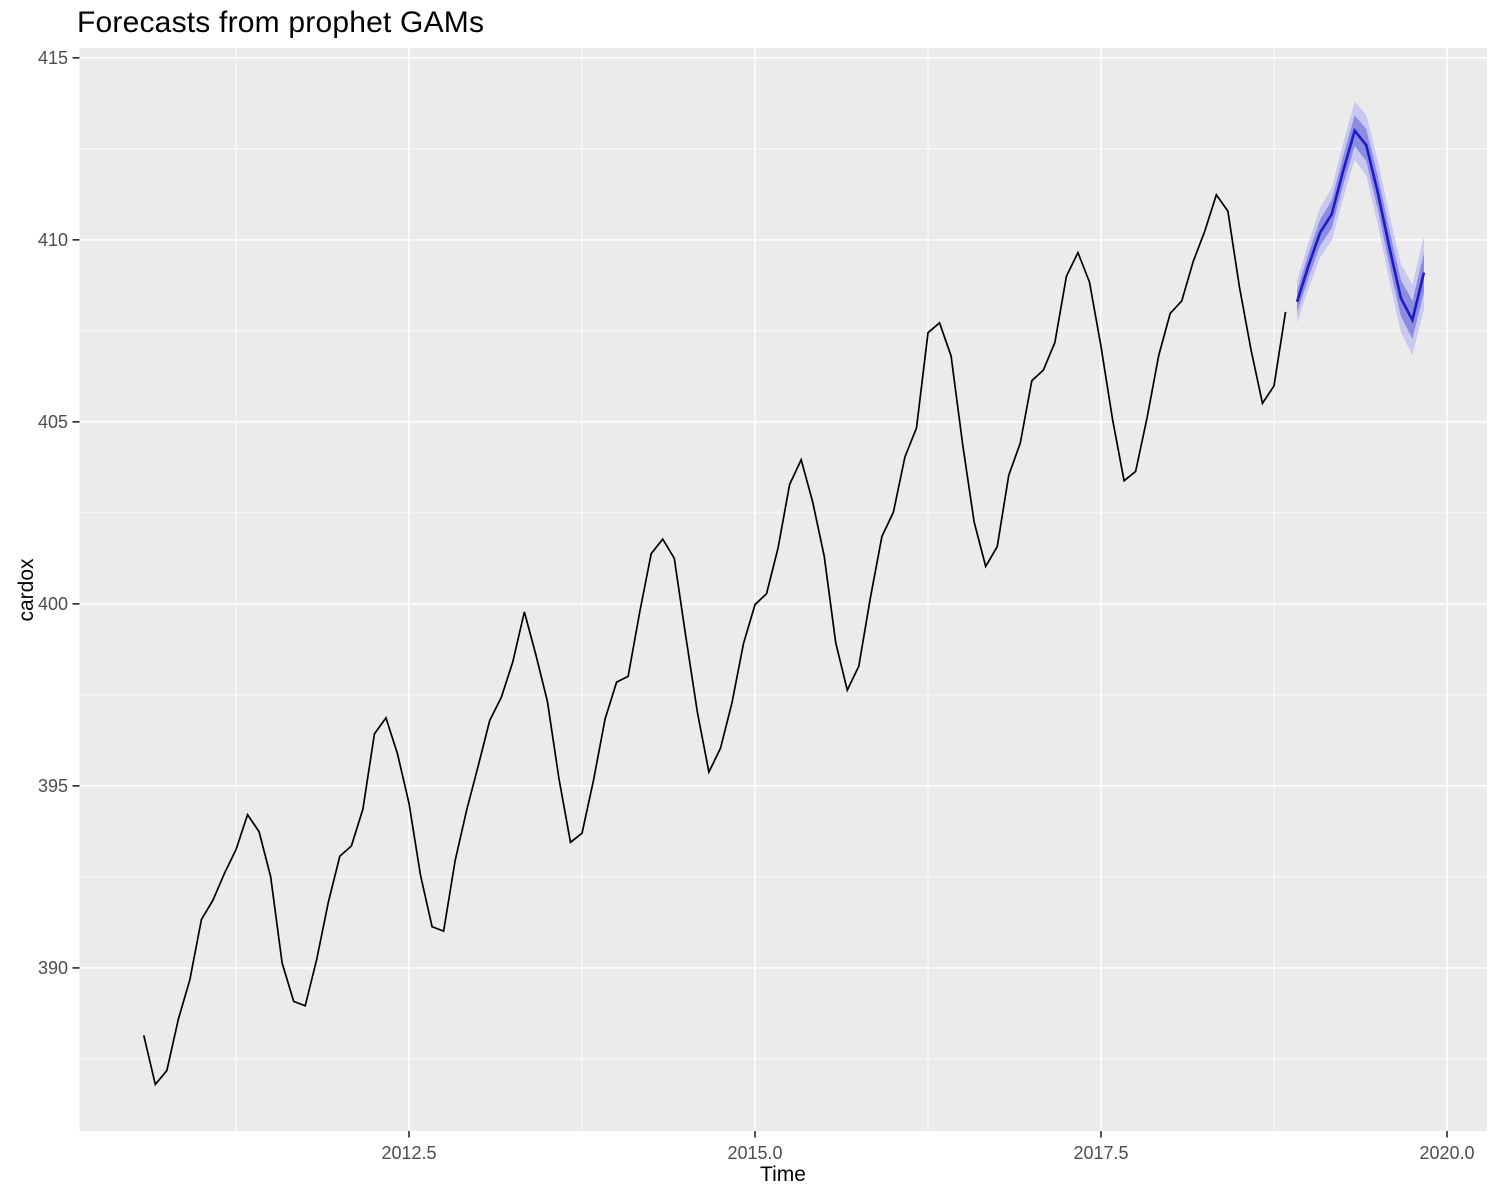 This screenshot has width=1500, height=1200. Describe the element at coordinates (53, 240) in the screenshot. I see `y-tick-label: 410` at that location.